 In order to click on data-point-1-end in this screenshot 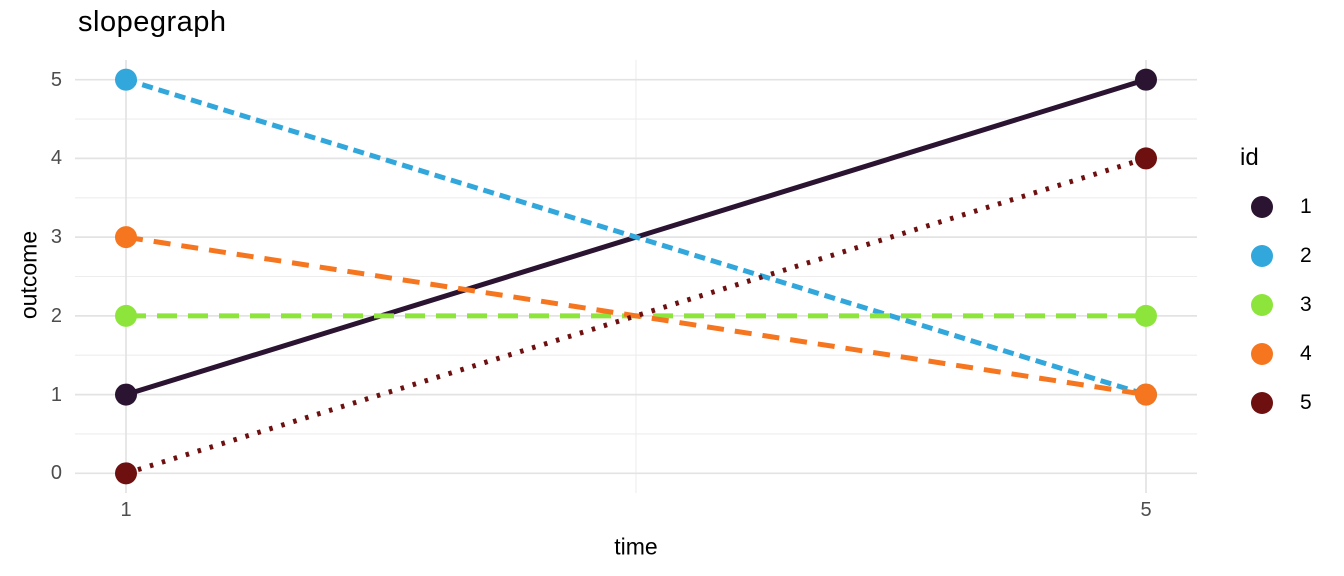, I will do `click(1146, 79)`.